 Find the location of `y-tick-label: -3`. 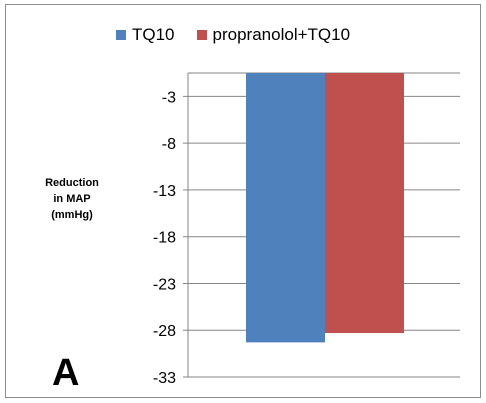

y-tick-label: -3 is located at coordinates (169, 97).